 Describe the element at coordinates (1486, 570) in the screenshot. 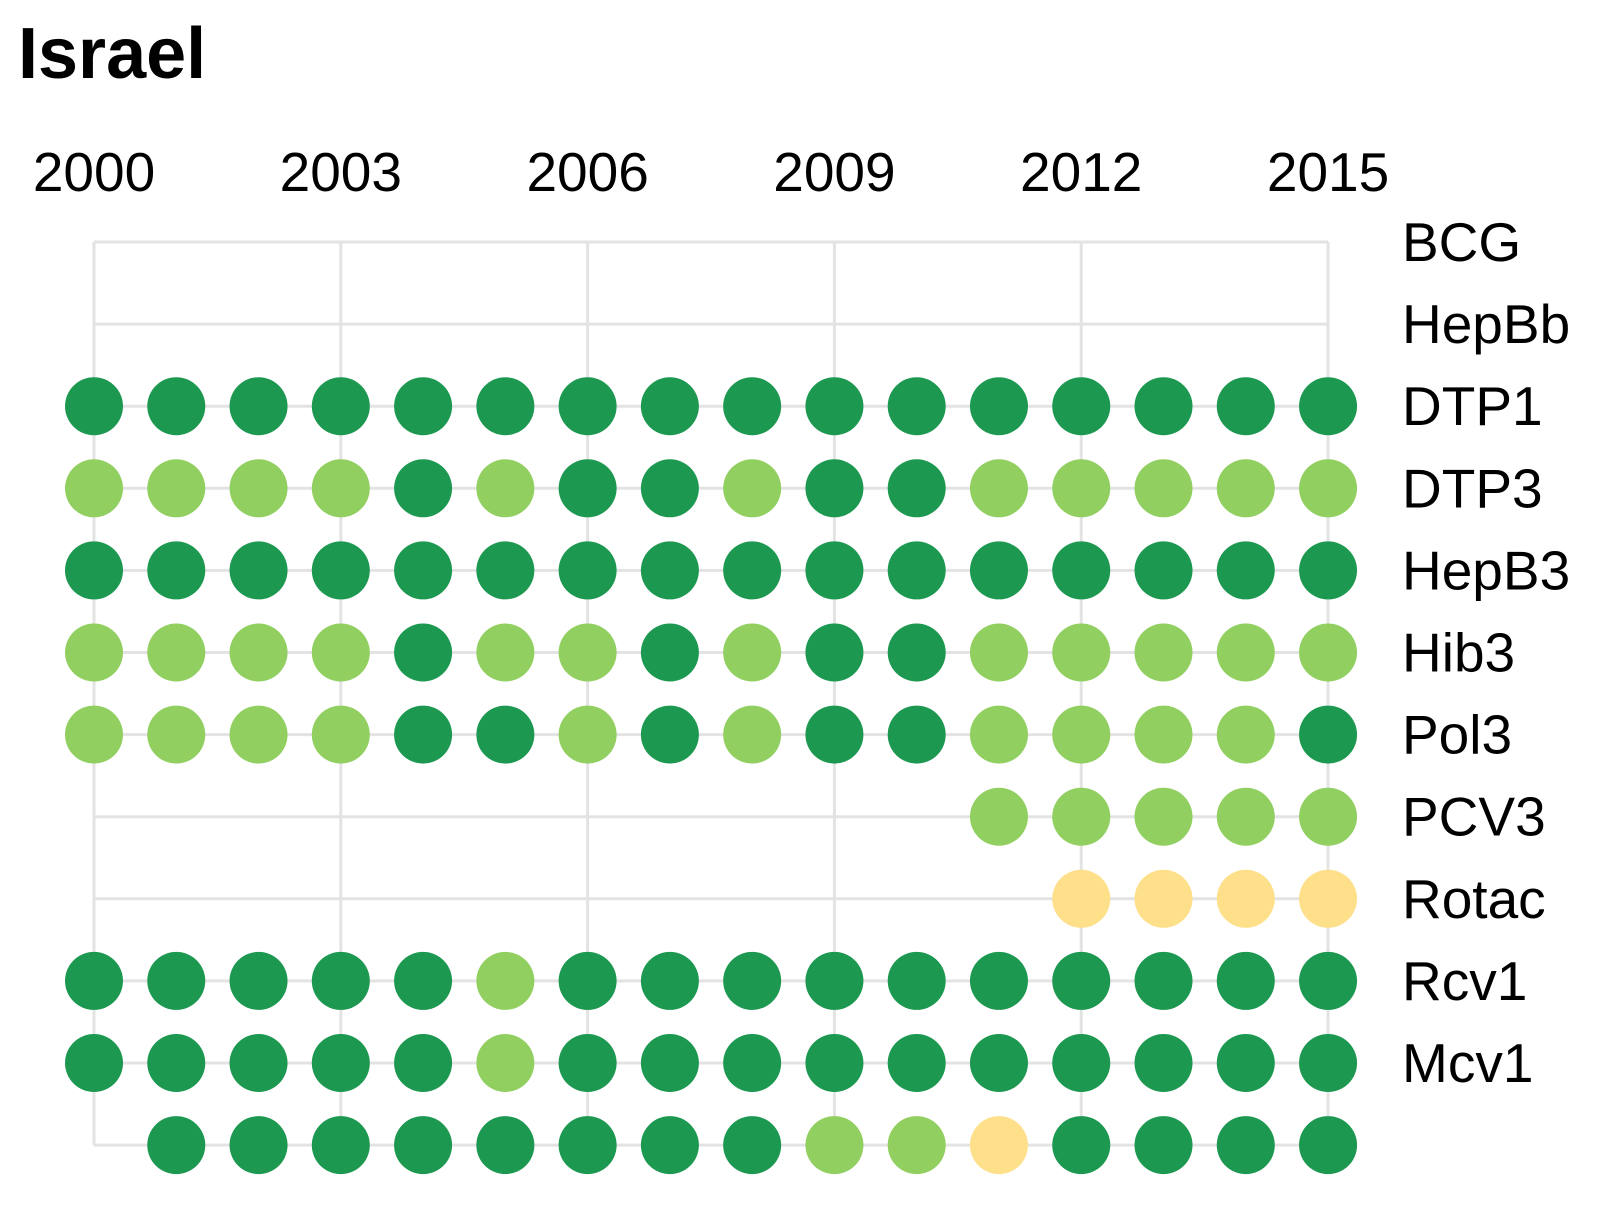

I see `vaccine-row-label: HepB3` at that location.